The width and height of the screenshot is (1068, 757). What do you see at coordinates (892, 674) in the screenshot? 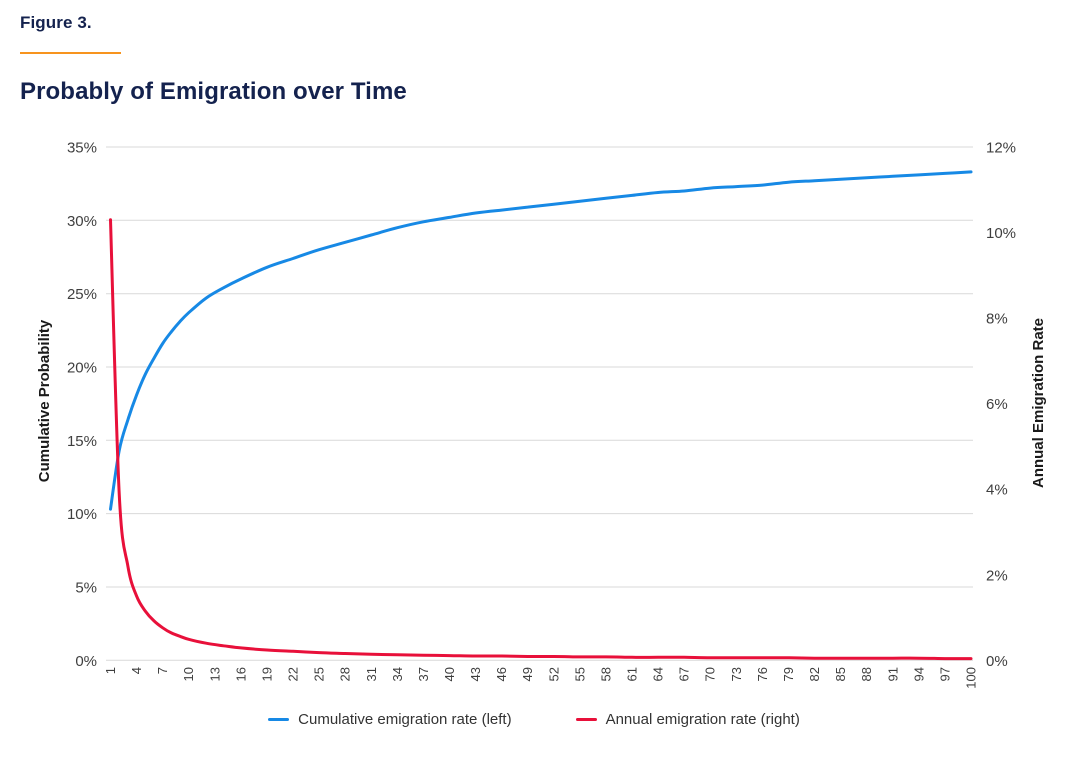
I see `x-axis-tick-label: 91` at bounding box center [892, 674].